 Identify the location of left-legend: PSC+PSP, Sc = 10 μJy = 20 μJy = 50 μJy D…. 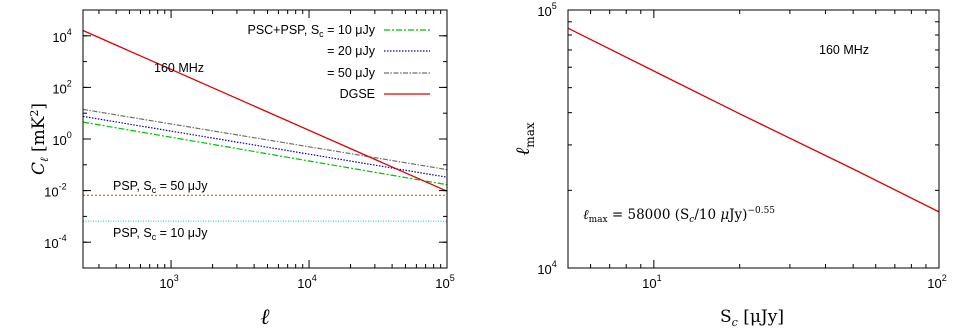
(338, 62).